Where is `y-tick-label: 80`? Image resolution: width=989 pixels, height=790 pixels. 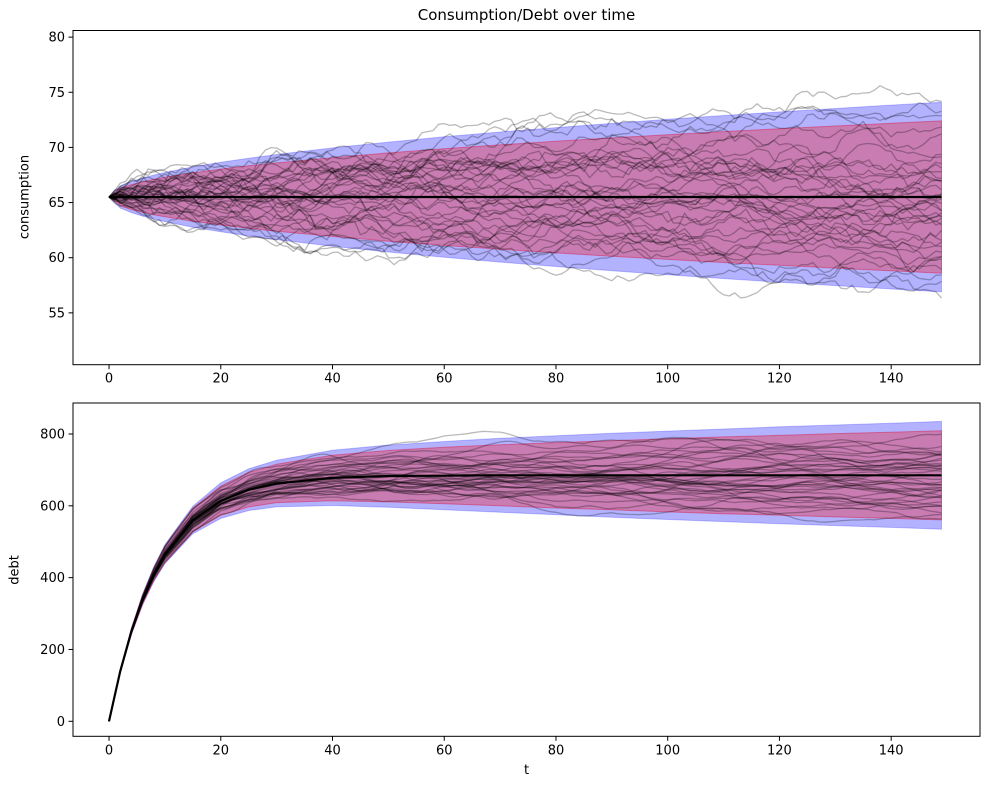 y-tick-label: 80 is located at coordinates (56, 38).